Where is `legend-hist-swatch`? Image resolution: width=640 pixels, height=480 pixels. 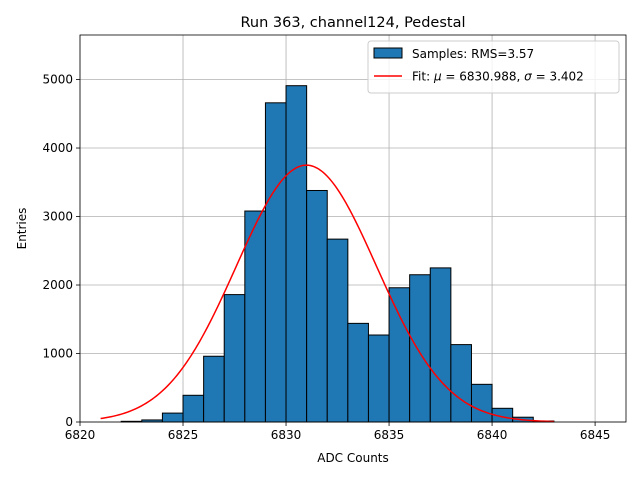 legend-hist-swatch is located at coordinates (388, 53).